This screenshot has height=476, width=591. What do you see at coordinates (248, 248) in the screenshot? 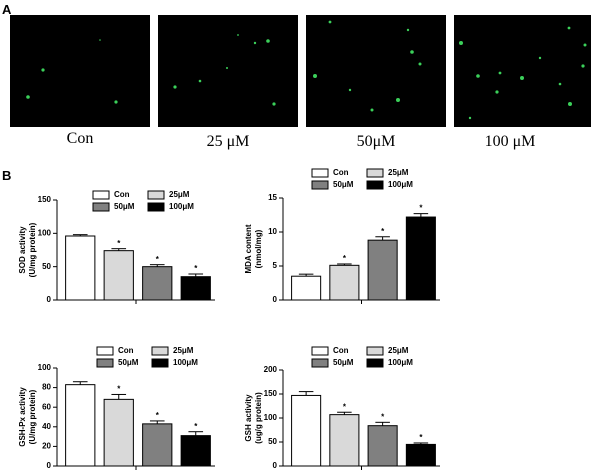
I see `y-axis-label: MDA content` at bounding box center [248, 248].